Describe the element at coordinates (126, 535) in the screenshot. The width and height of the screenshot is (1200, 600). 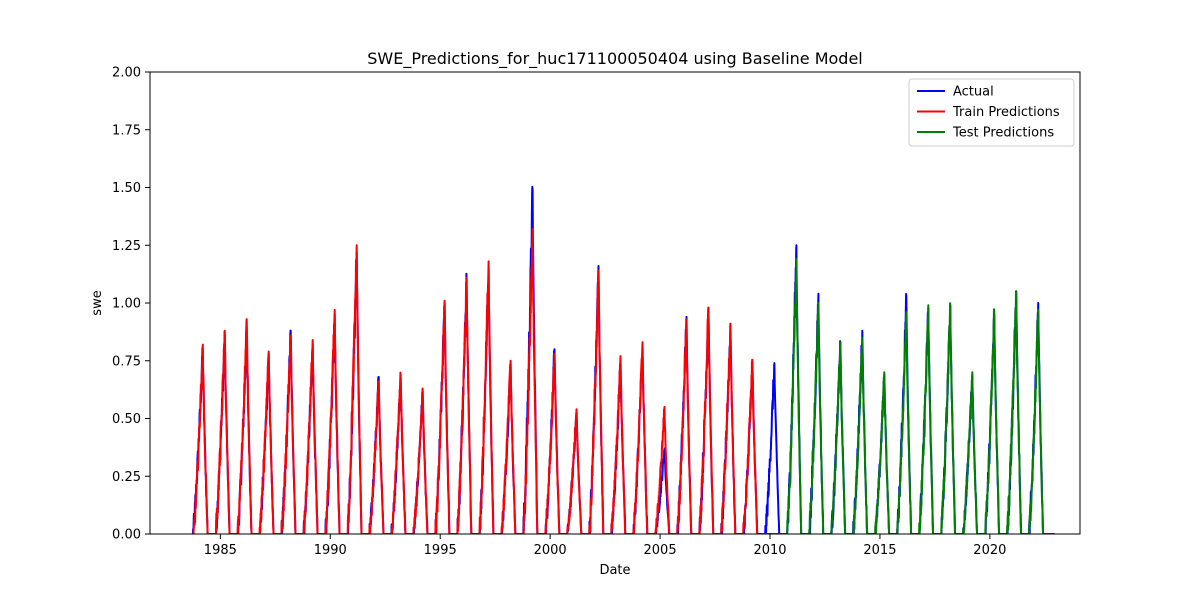
I see `y-tick-label-0: 0.00` at that location.